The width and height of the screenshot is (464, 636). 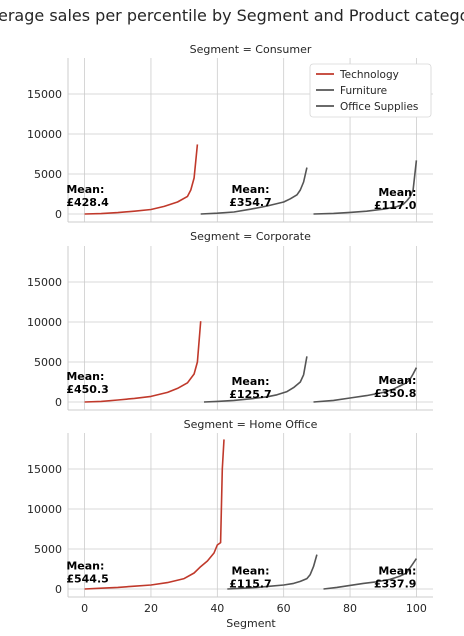 I want to click on facet-title: Segment = Home Office, so click(x=251, y=424).